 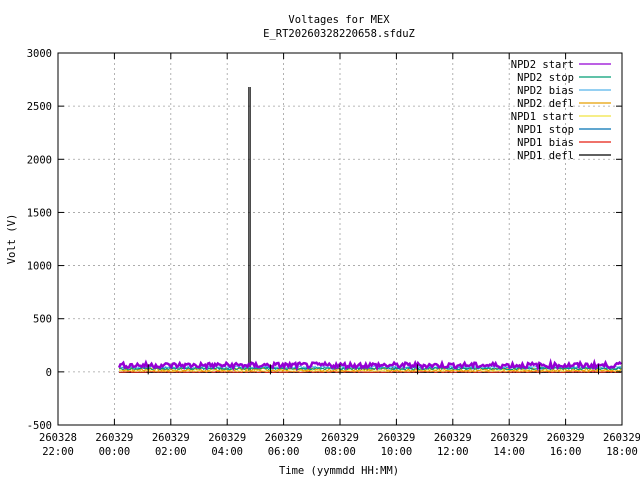 What do you see at coordinates (39, 107) in the screenshot?
I see `y-tick-label: 2500` at bounding box center [39, 107].